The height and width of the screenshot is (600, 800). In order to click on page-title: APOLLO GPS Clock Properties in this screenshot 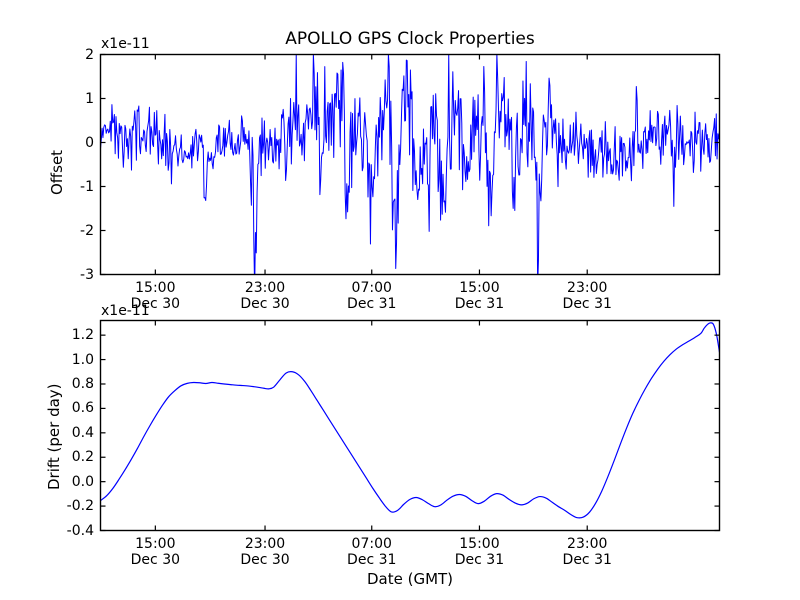, I will do `click(410, 39)`.